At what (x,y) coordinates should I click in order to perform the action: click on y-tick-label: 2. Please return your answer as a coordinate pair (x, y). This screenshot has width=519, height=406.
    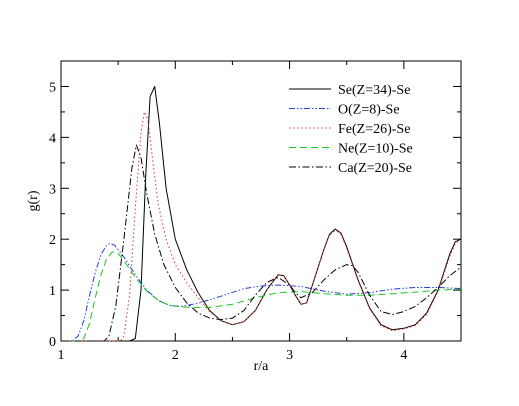
    Looking at the image, I should click on (52, 240).